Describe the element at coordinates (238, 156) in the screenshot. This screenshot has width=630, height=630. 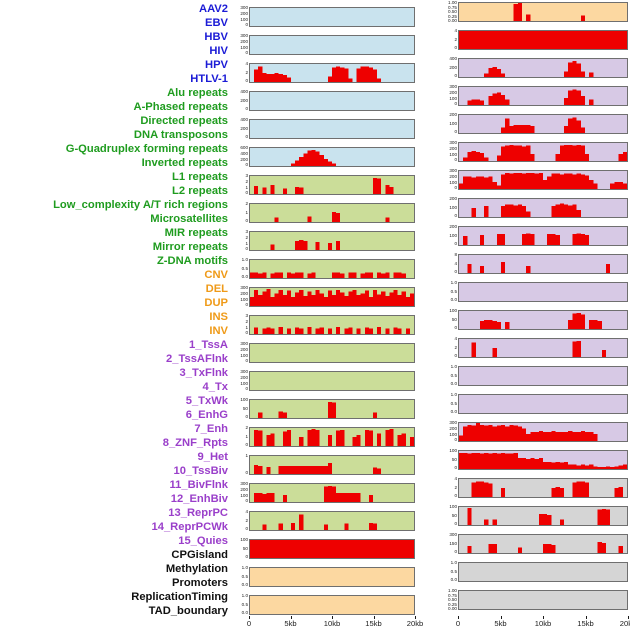
I see `y-axis-ticks-htlv-1: 600 400 200 0` at that location.